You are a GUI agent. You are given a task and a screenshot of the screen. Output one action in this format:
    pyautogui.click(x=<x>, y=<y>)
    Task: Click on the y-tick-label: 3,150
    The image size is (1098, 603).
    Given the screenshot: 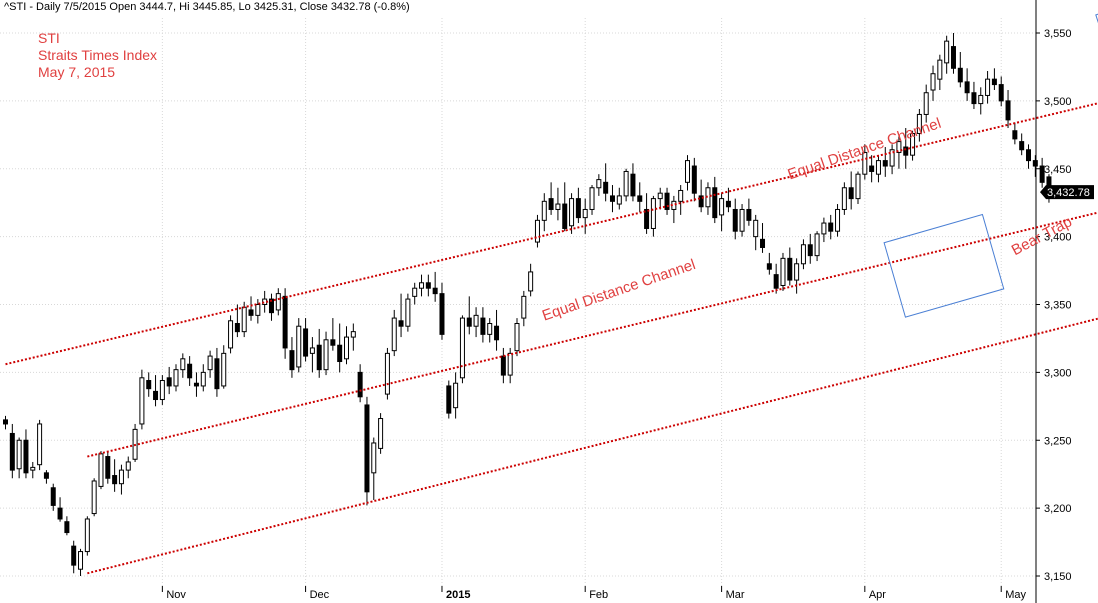 What is the action you would take?
    pyautogui.click(x=1058, y=577)
    